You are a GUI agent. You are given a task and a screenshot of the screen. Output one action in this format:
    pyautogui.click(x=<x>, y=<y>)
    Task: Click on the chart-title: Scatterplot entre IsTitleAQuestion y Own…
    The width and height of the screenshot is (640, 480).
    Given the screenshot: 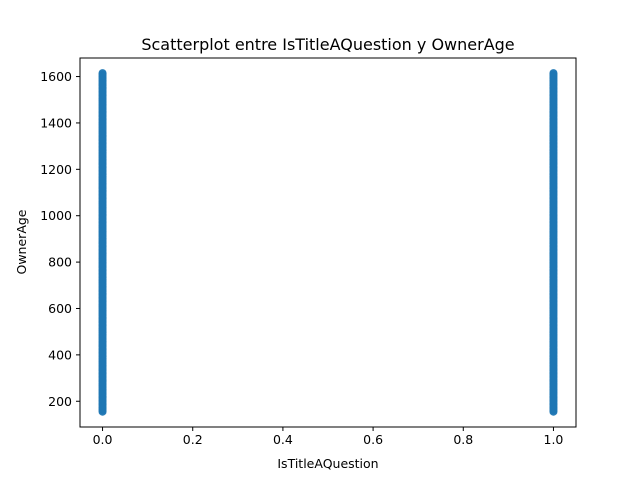 What is the action you would take?
    pyautogui.click(x=327, y=44)
    